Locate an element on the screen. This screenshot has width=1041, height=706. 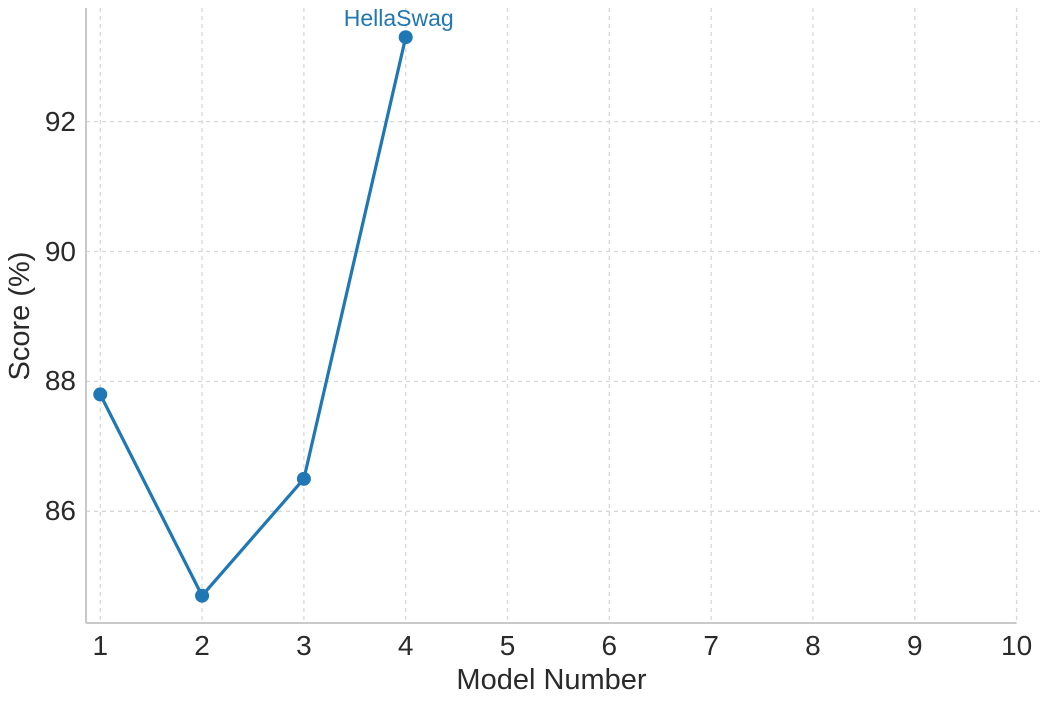
x-tick-label: 5 is located at coordinates (507, 645).